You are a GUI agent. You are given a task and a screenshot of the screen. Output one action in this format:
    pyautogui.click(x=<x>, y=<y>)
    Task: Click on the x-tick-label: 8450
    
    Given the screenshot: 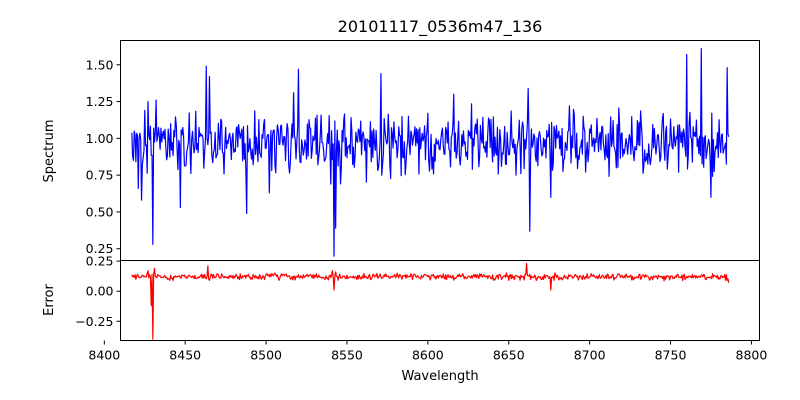 What is the action you would take?
    pyautogui.click(x=185, y=355)
    